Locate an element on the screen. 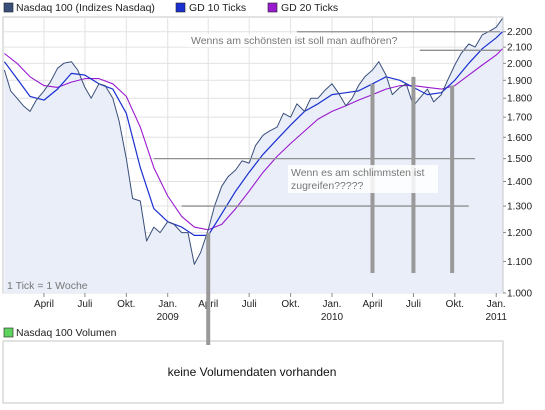 This screenshot has width=545, height=410. legend-label-gd10: GD 10 Ticks is located at coordinates (217, 8).